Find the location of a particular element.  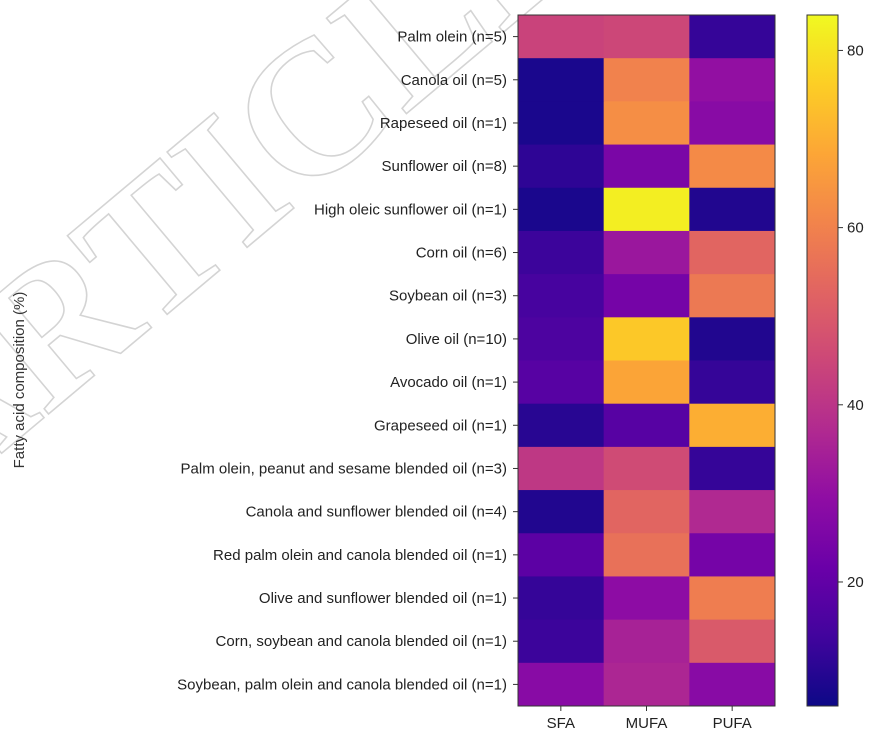

y-tick-label: Soybean oil (n=3) is located at coordinates (448, 296).